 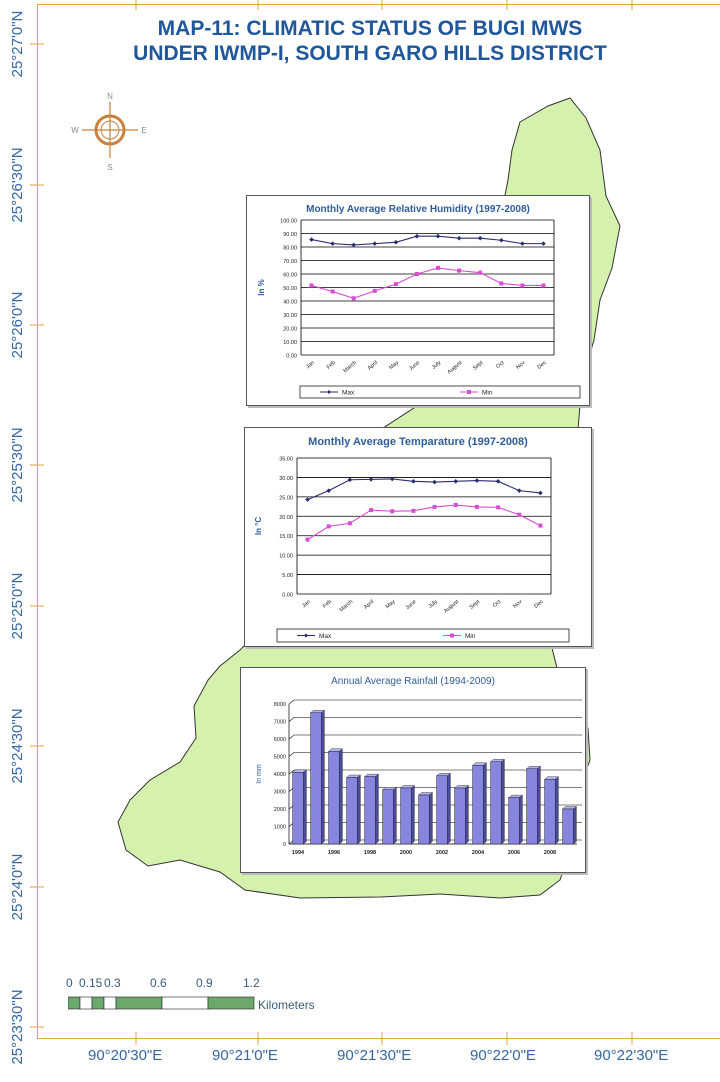 What do you see at coordinates (514, 853) in the screenshot?
I see `rainfall-xtick-label: 2006` at bounding box center [514, 853].